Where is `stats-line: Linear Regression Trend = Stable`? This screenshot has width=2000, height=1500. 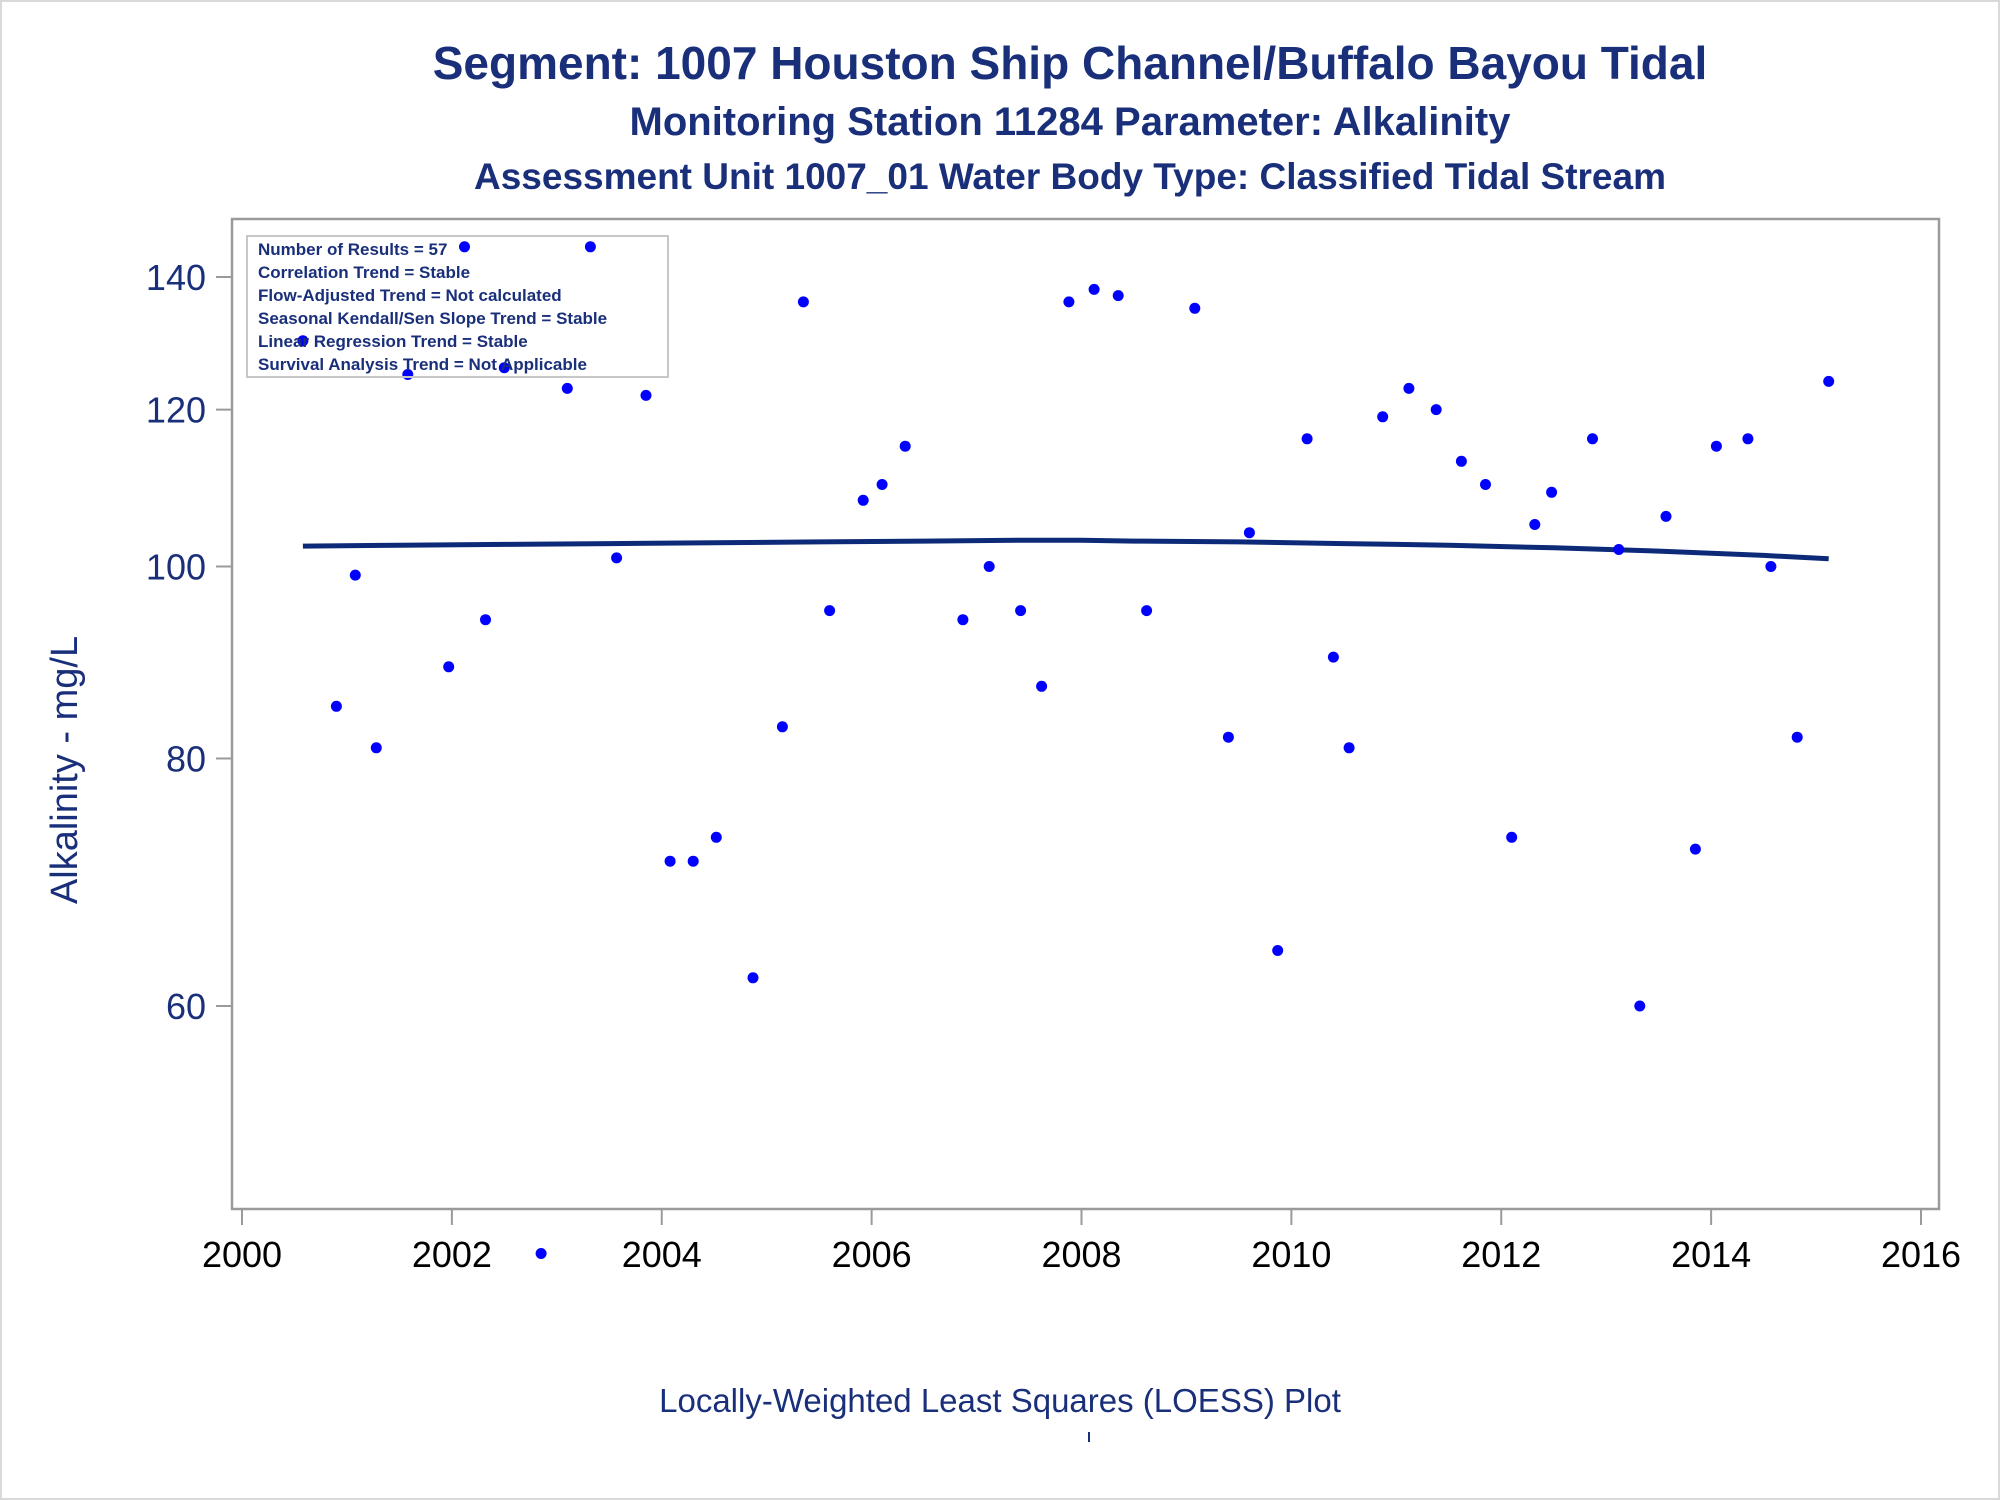
stats-line: Linear Regression Trend = Stable is located at coordinates (393, 341).